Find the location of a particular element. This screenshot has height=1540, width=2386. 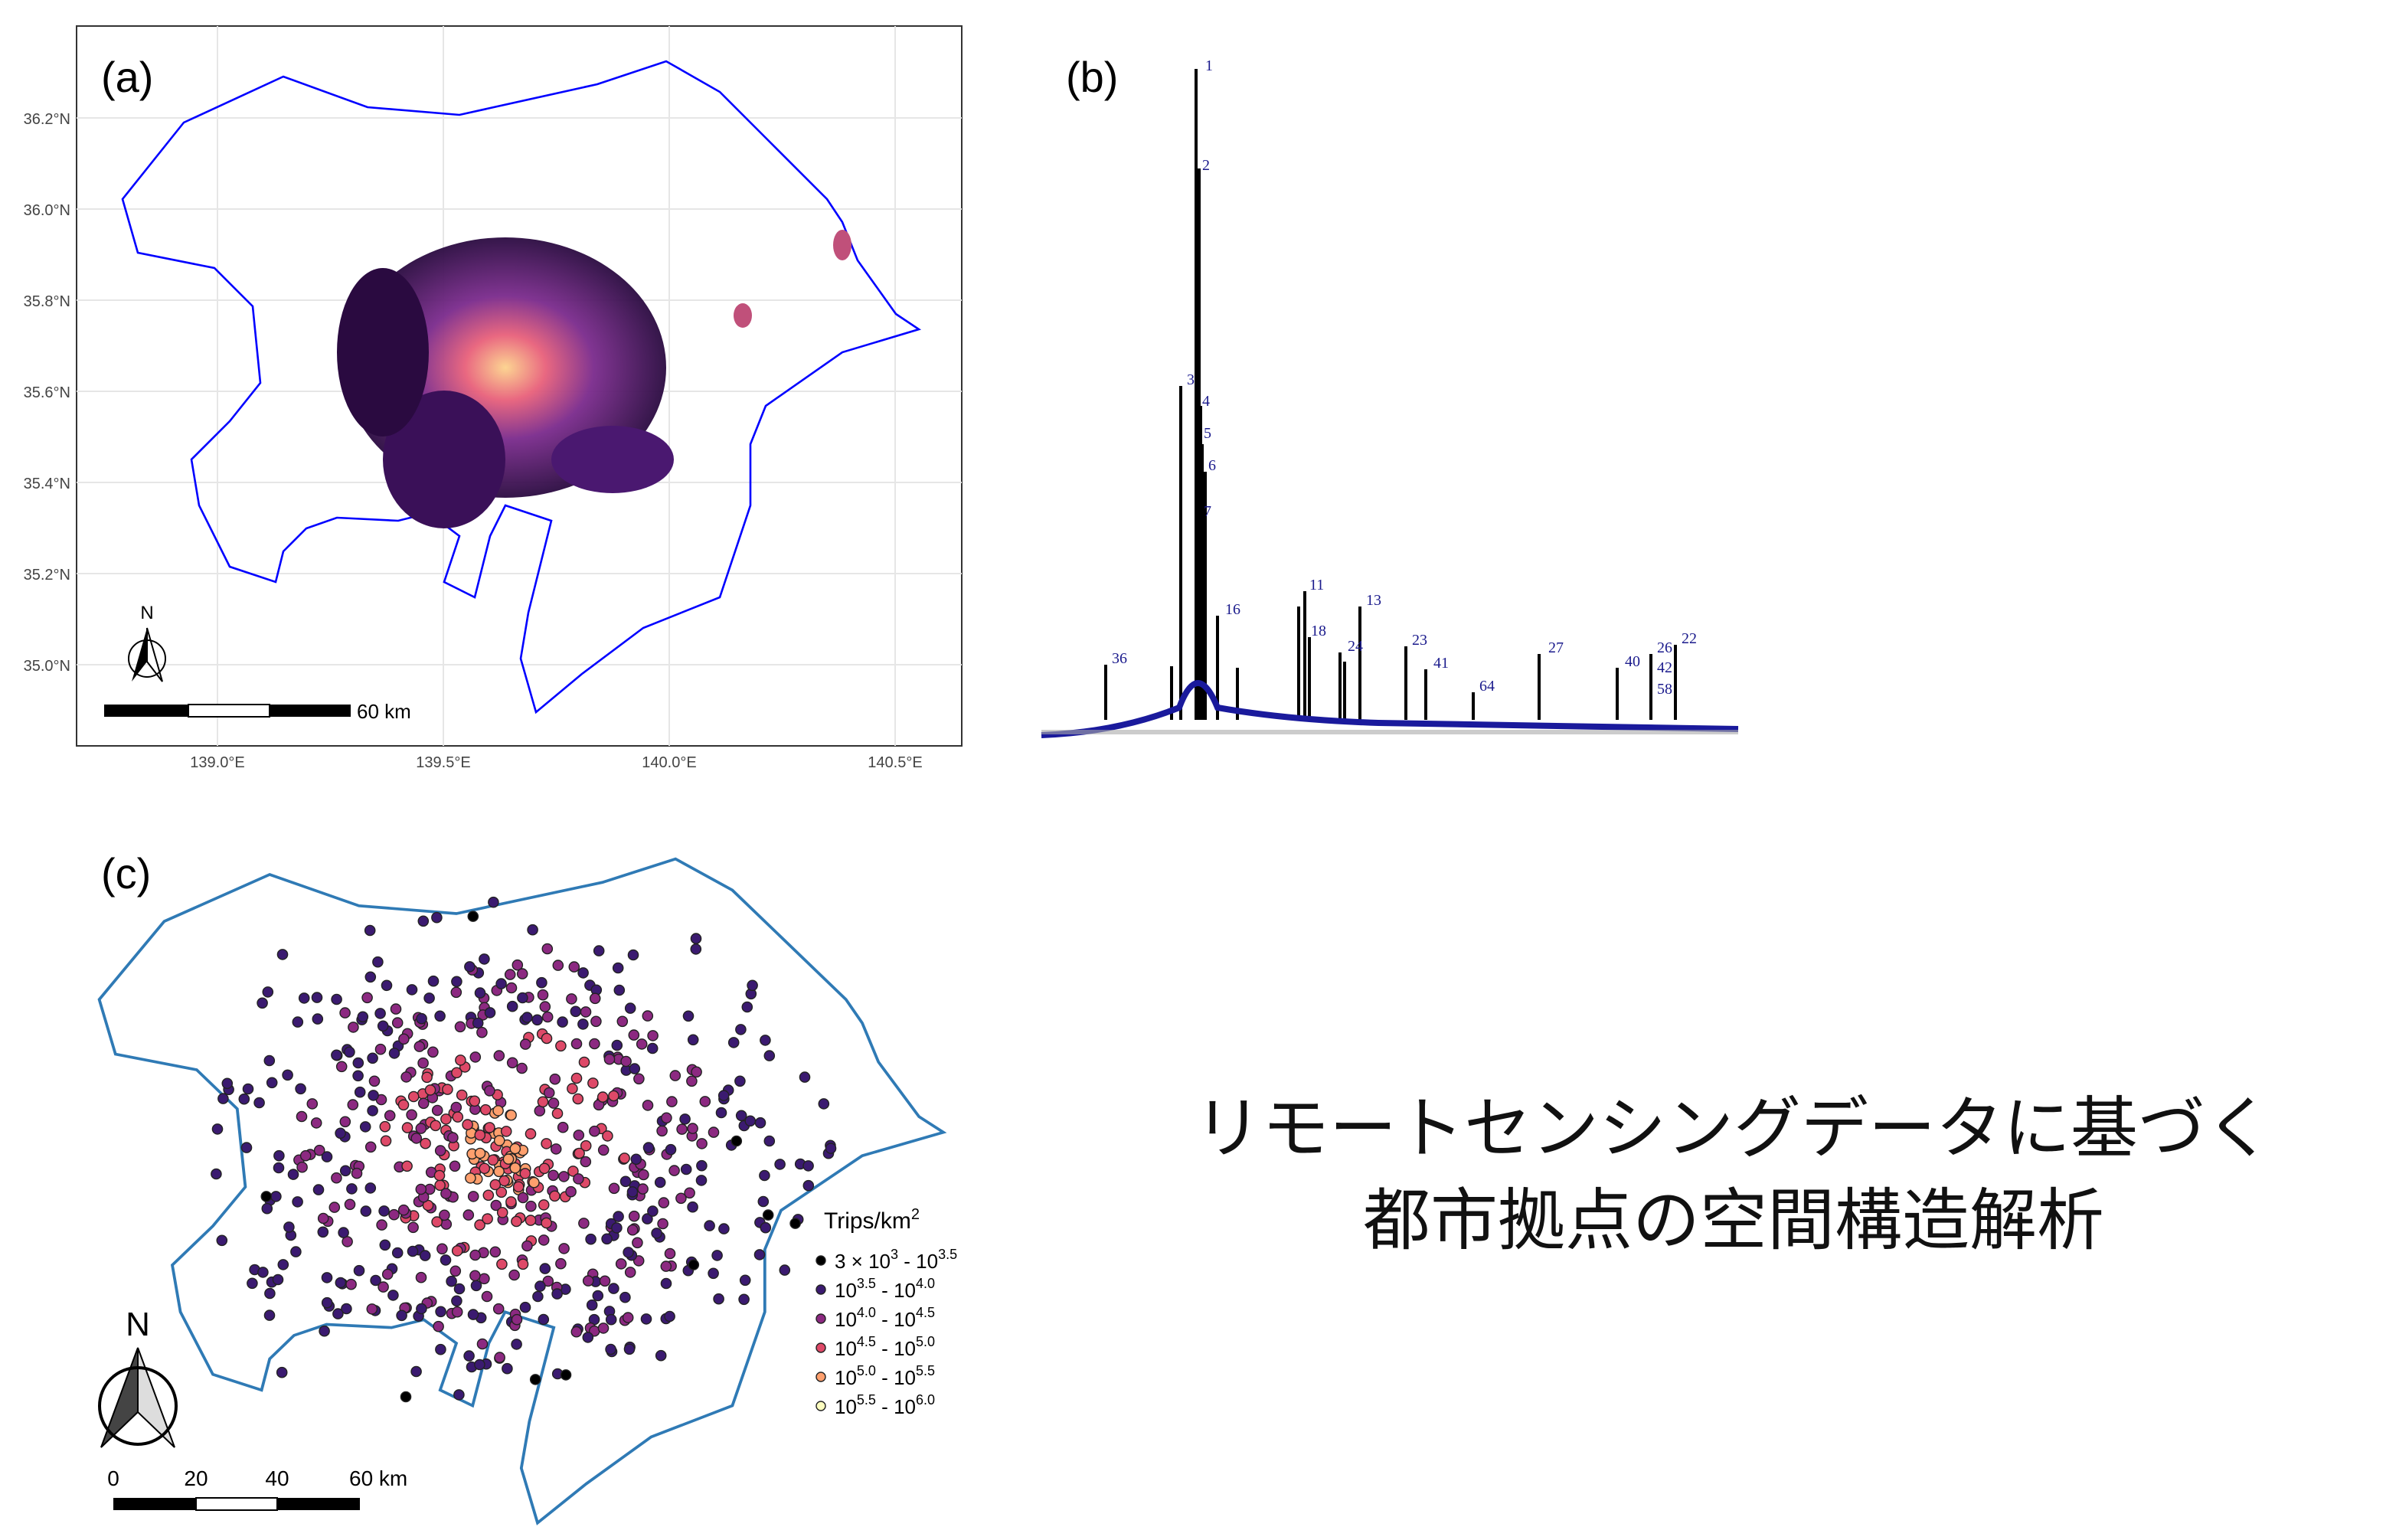

north-arrow: N is located at coordinates (147, 642).